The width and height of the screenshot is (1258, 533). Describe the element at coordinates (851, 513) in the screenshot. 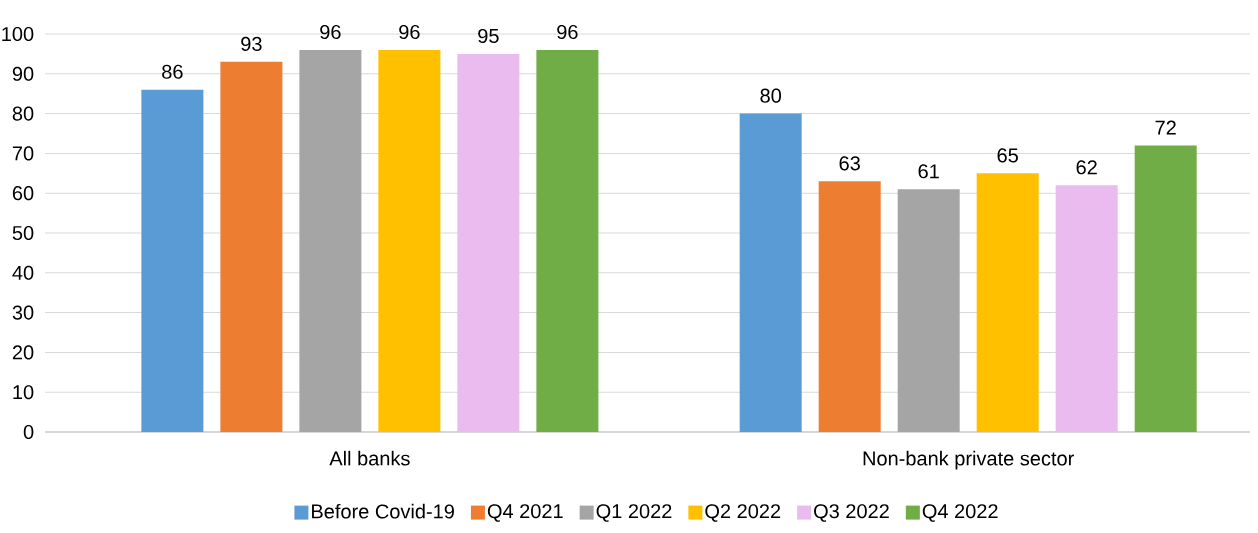

I see `legend-label: Q3 2022` at that location.